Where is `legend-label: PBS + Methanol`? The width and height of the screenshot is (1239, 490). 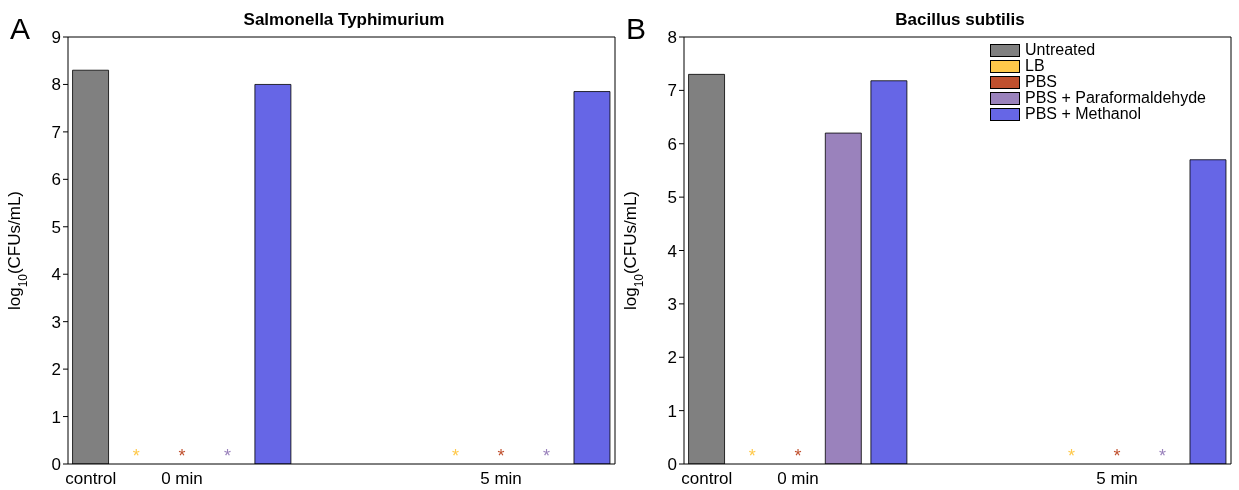 legend-label: PBS + Methanol is located at coordinates (1083, 113).